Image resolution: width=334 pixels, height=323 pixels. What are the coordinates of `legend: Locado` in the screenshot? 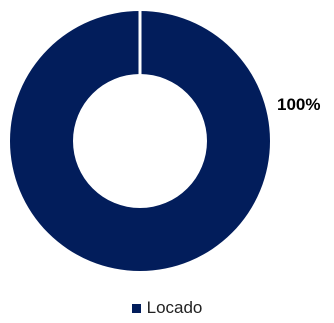 It's located at (167, 308).